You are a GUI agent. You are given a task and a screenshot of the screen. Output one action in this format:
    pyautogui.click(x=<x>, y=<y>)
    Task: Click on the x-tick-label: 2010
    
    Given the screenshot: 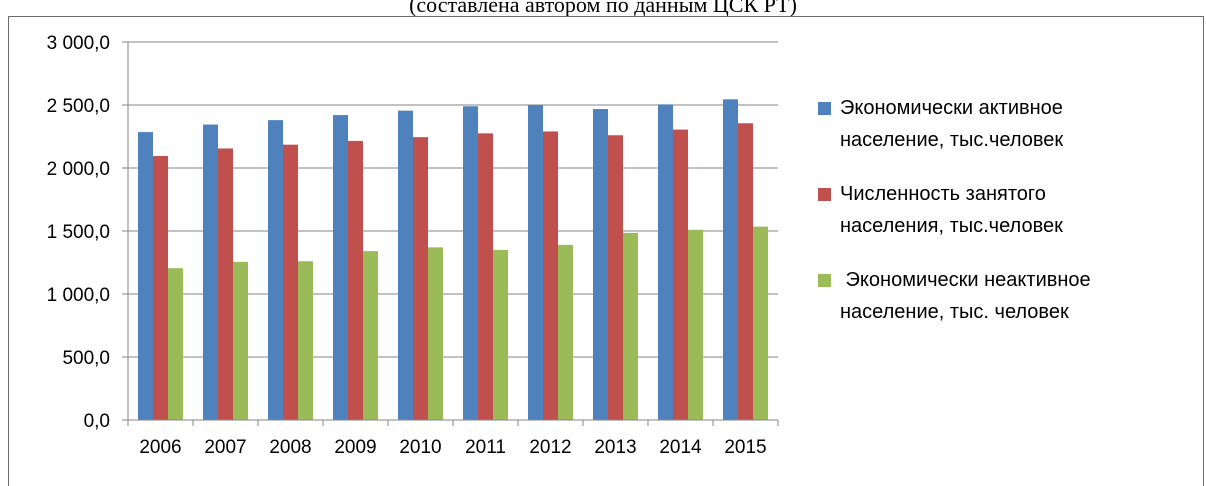 What is the action you would take?
    pyautogui.click(x=420, y=447)
    